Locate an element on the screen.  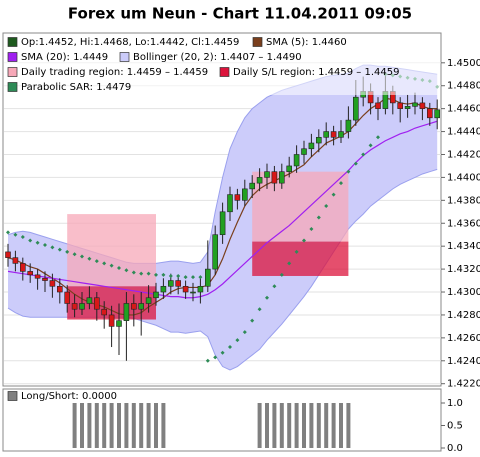
y-tick-label: 1.4220 is located at coordinates (463, 384).